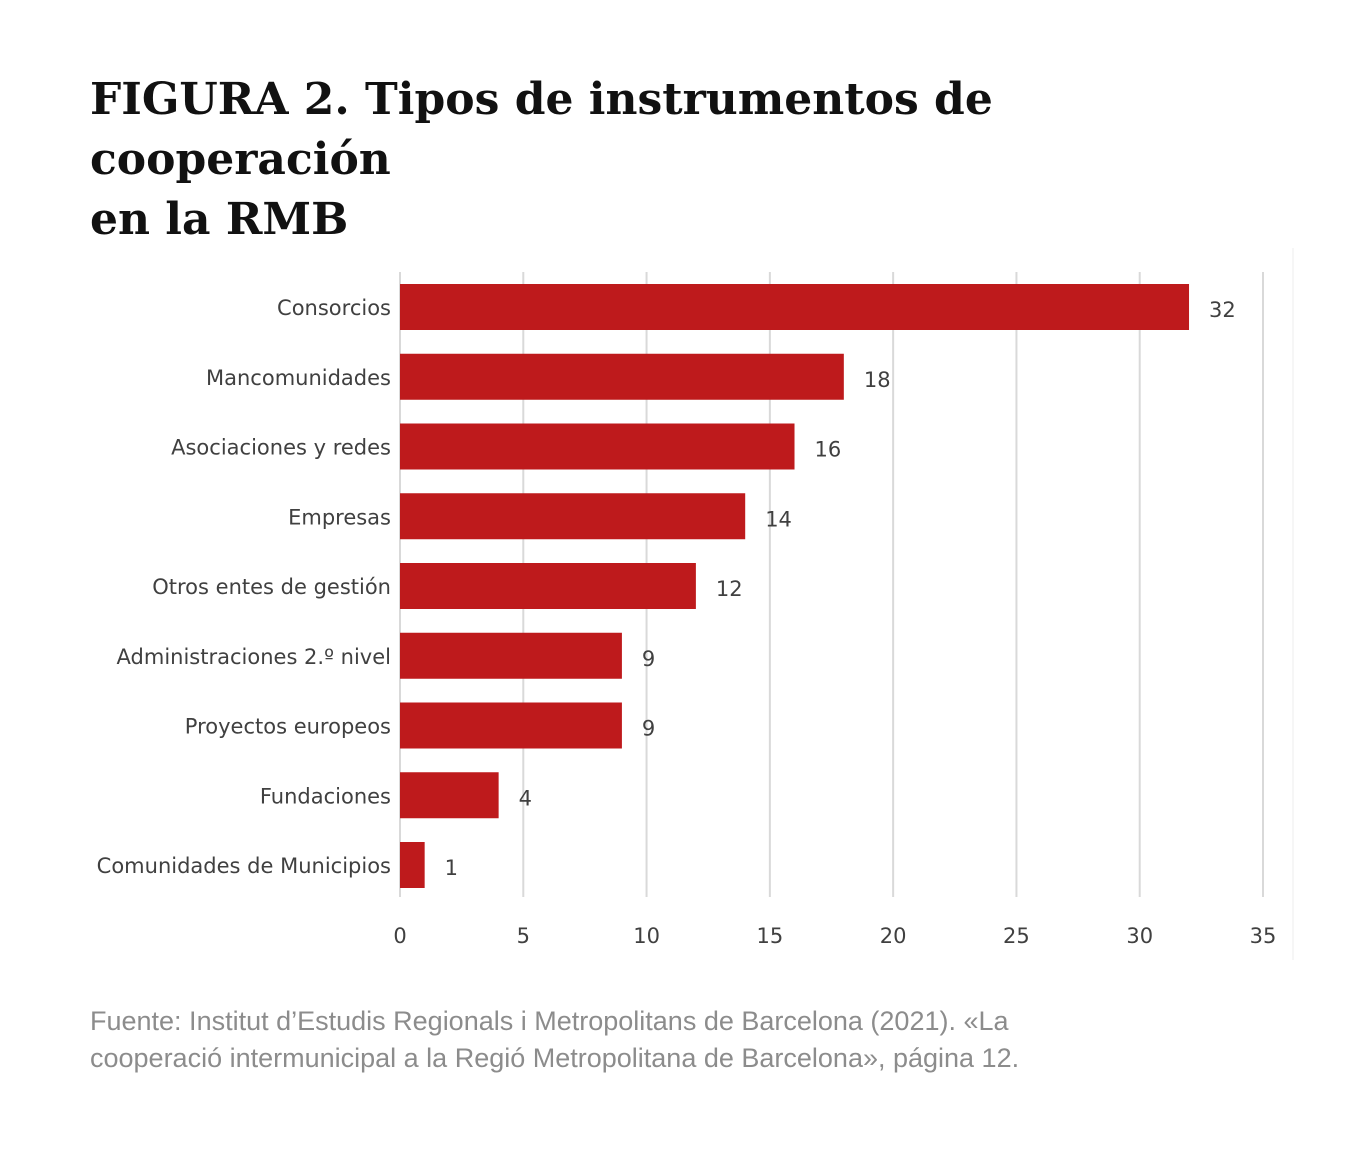 This screenshot has height=1149, width=1368. Describe the element at coordinates (334, 308) in the screenshot. I see `category-label: Consorcios` at that location.